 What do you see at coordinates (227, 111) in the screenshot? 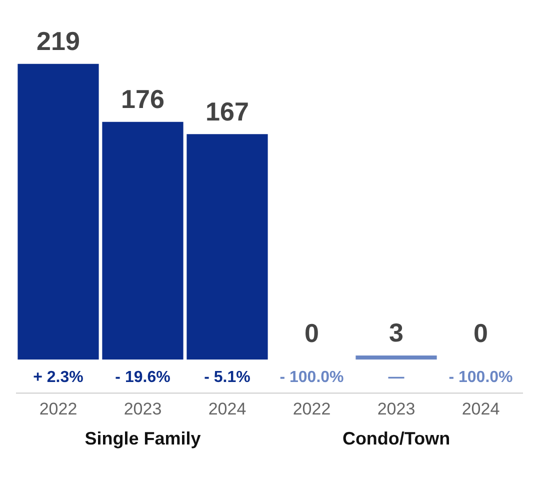
I see `data-label: 167` at bounding box center [227, 111].